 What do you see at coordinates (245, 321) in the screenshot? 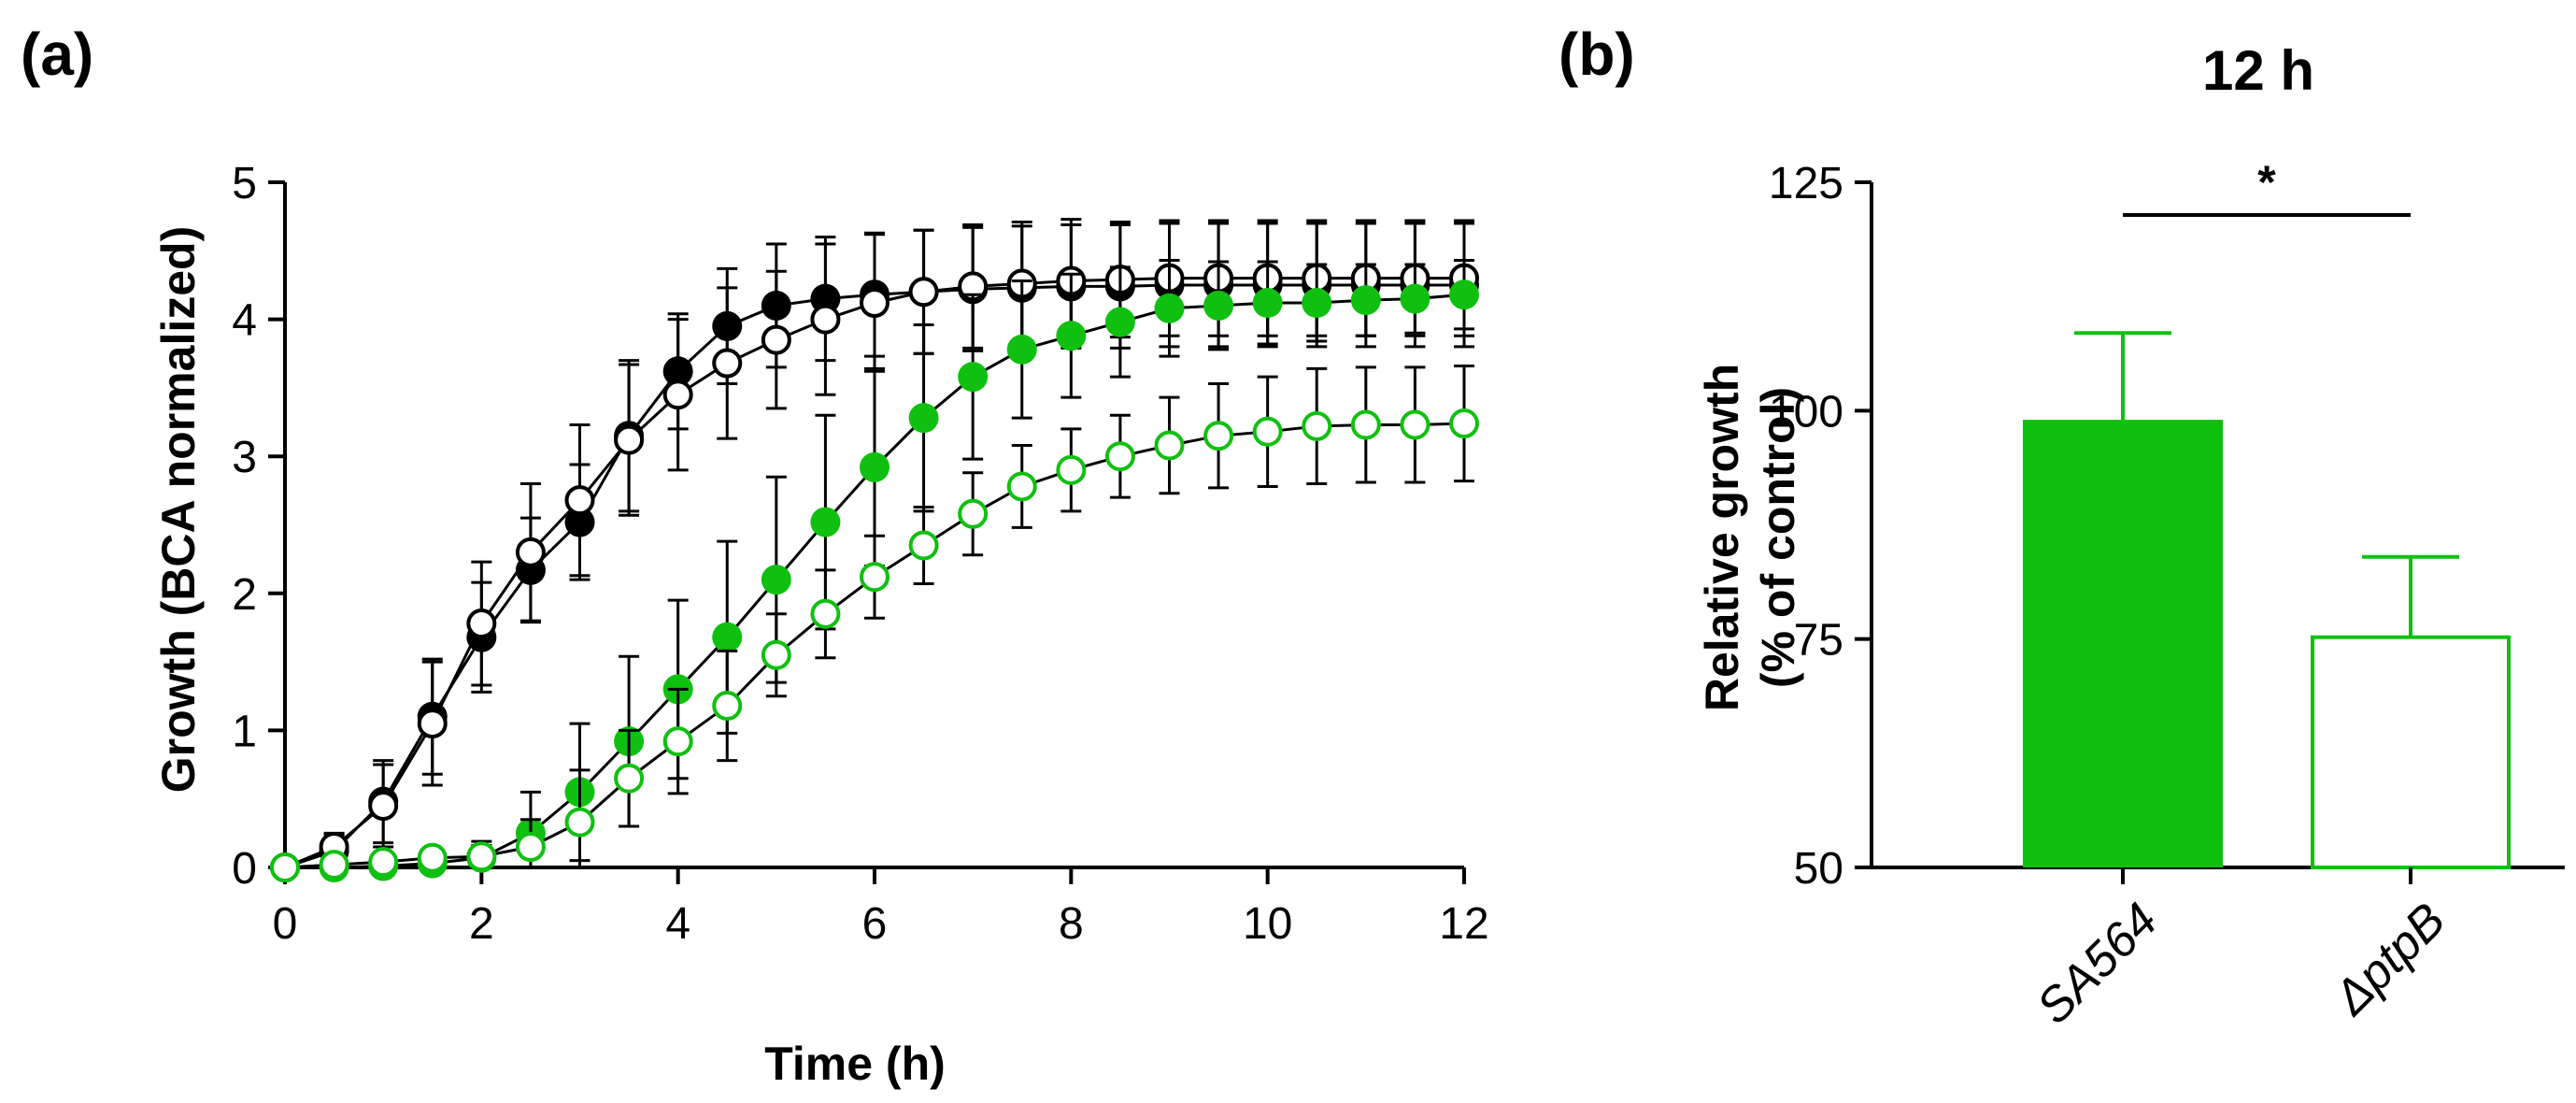
I see `chart-a-y-tick-label: 4` at bounding box center [245, 321].